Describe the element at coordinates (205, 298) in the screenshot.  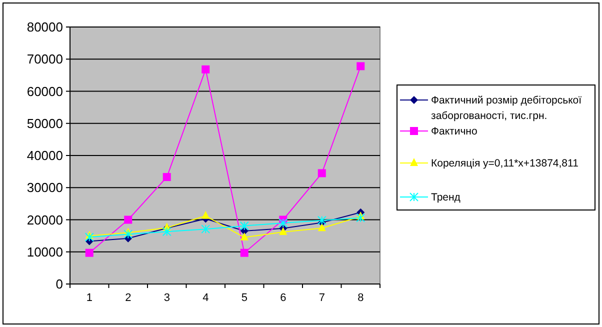
I see `x-tick-label: 4` at that location.